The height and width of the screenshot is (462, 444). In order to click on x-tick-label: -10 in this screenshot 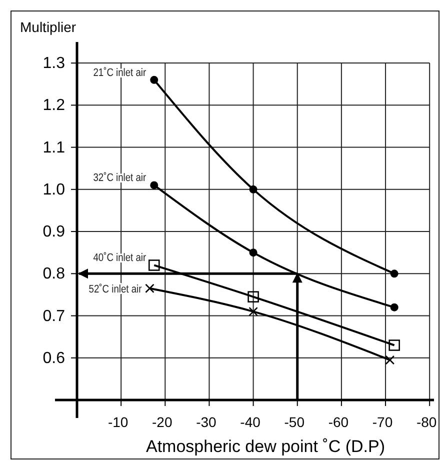, I will do `click(118, 422)`.